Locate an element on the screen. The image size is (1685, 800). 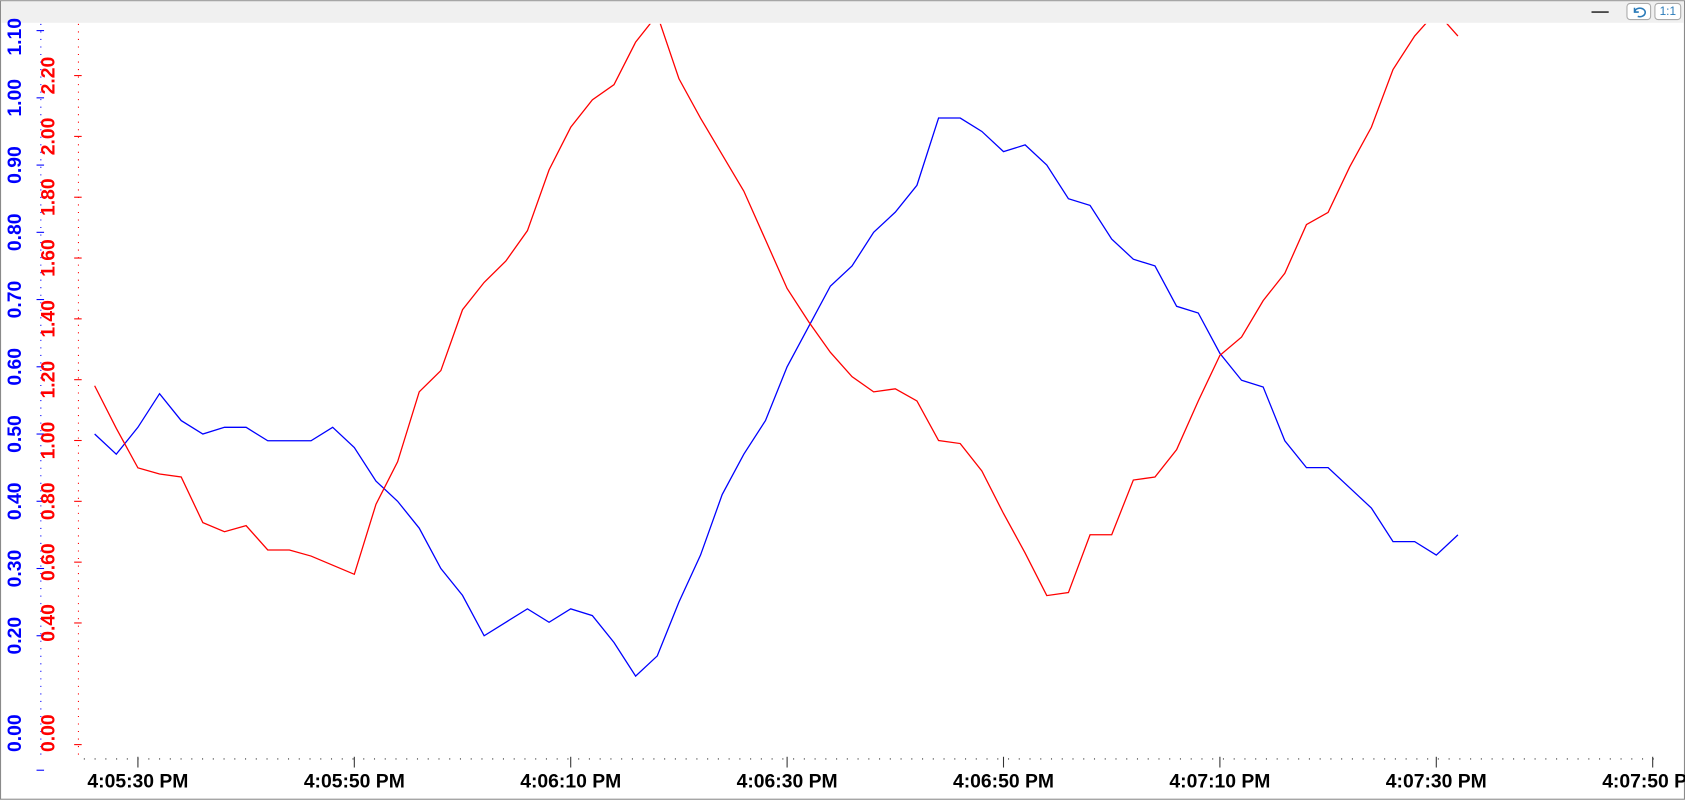
y-tick-label: 0.50 is located at coordinates (15, 434).